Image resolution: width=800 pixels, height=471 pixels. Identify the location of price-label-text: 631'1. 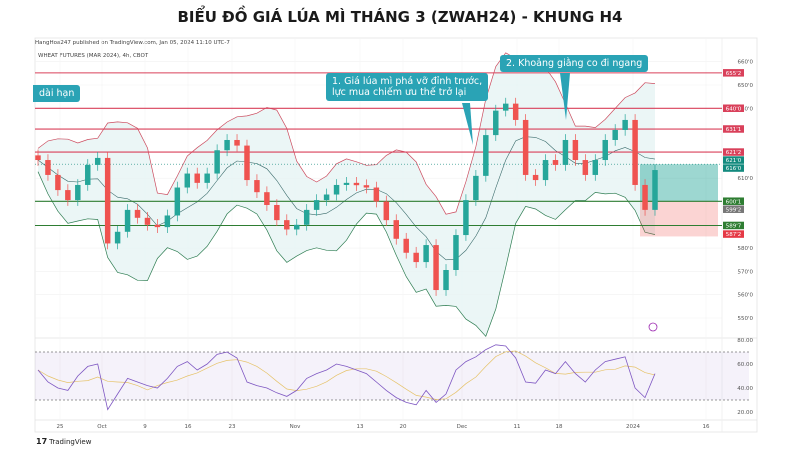
(734, 130).